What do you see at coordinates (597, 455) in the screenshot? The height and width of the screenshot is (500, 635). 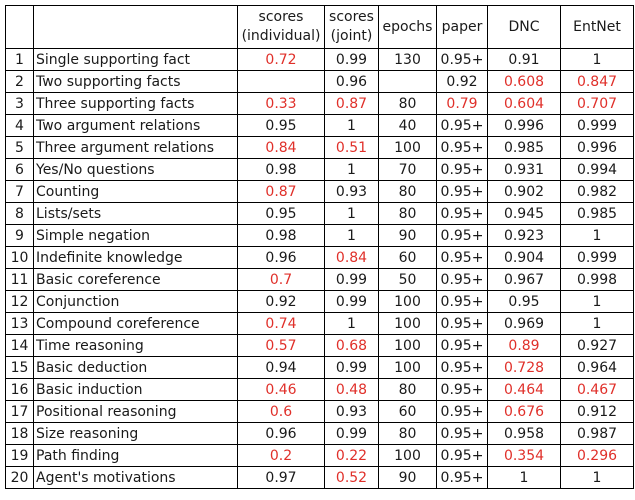 I see `entnet-cell: 0.296` at bounding box center [597, 455].